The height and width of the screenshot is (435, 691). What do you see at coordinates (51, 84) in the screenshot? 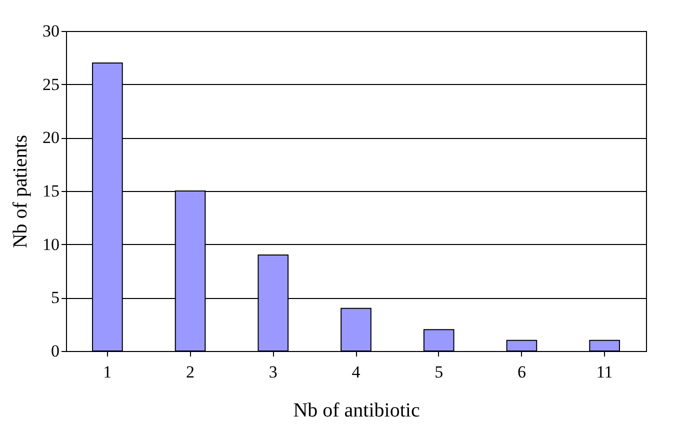
I see `y-tick-label: 25` at bounding box center [51, 84].